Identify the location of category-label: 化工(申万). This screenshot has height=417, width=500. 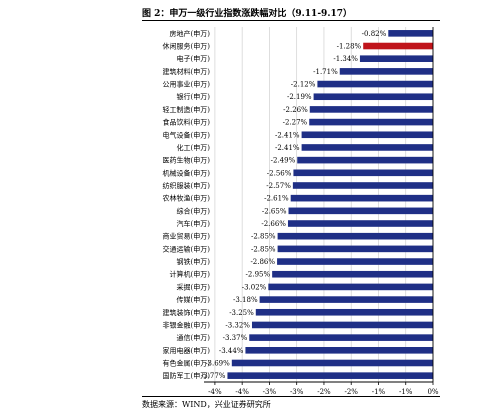
(194, 147).